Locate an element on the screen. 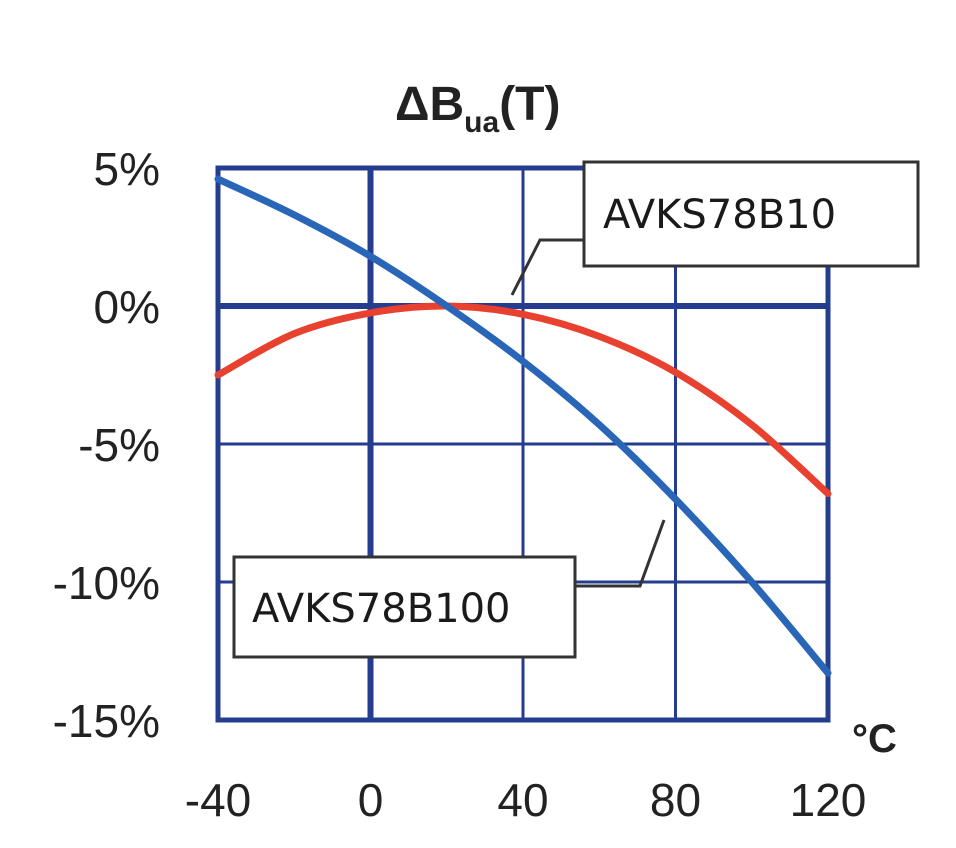  callout-avks78b10: AVKS78B10 is located at coordinates (715, 228).